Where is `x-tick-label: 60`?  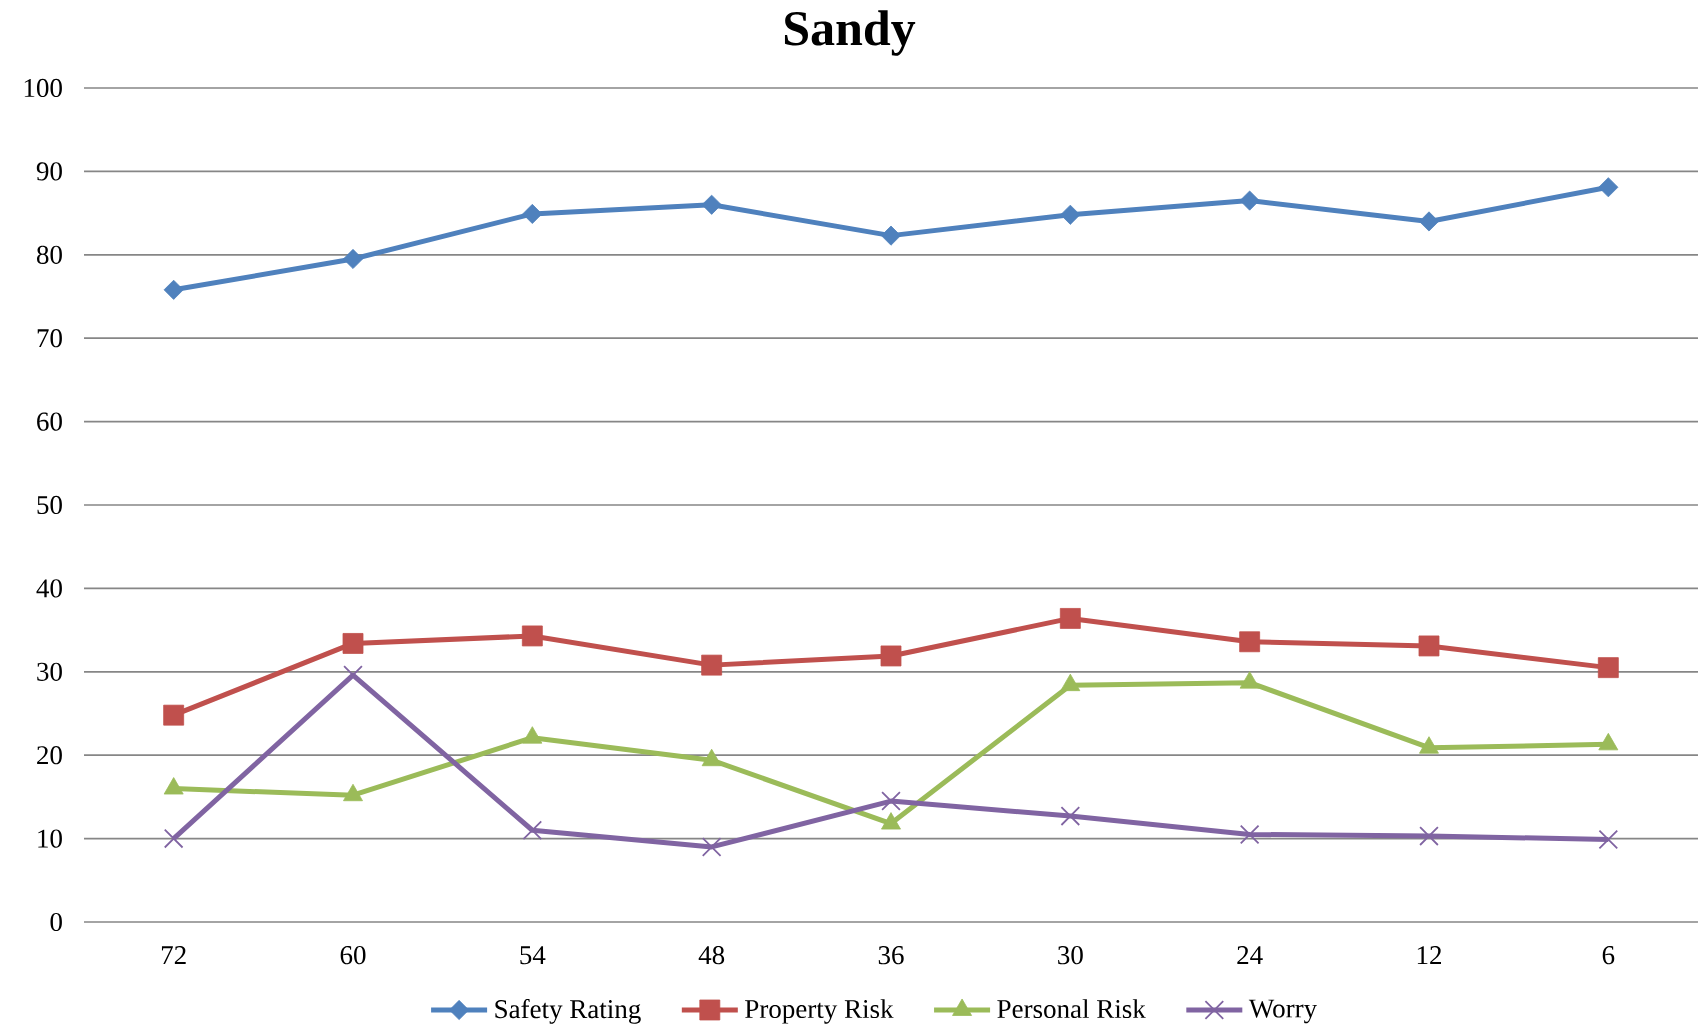 x-tick-label: 60 is located at coordinates (353, 955).